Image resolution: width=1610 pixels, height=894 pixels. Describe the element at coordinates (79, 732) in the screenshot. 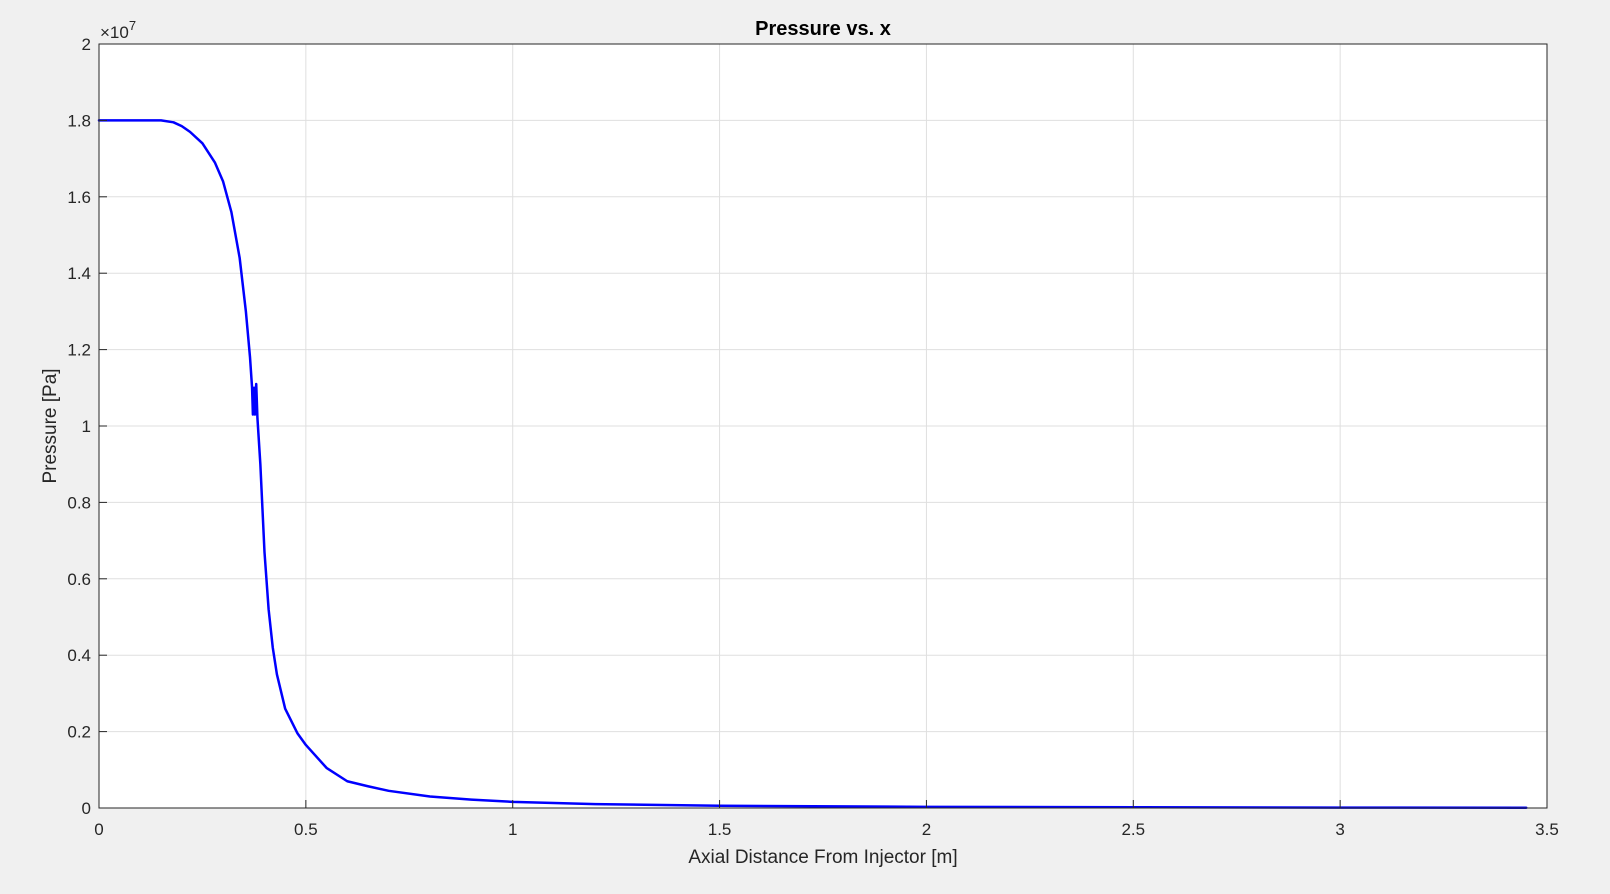

I see `y-tick-label: 0.2` at that location.